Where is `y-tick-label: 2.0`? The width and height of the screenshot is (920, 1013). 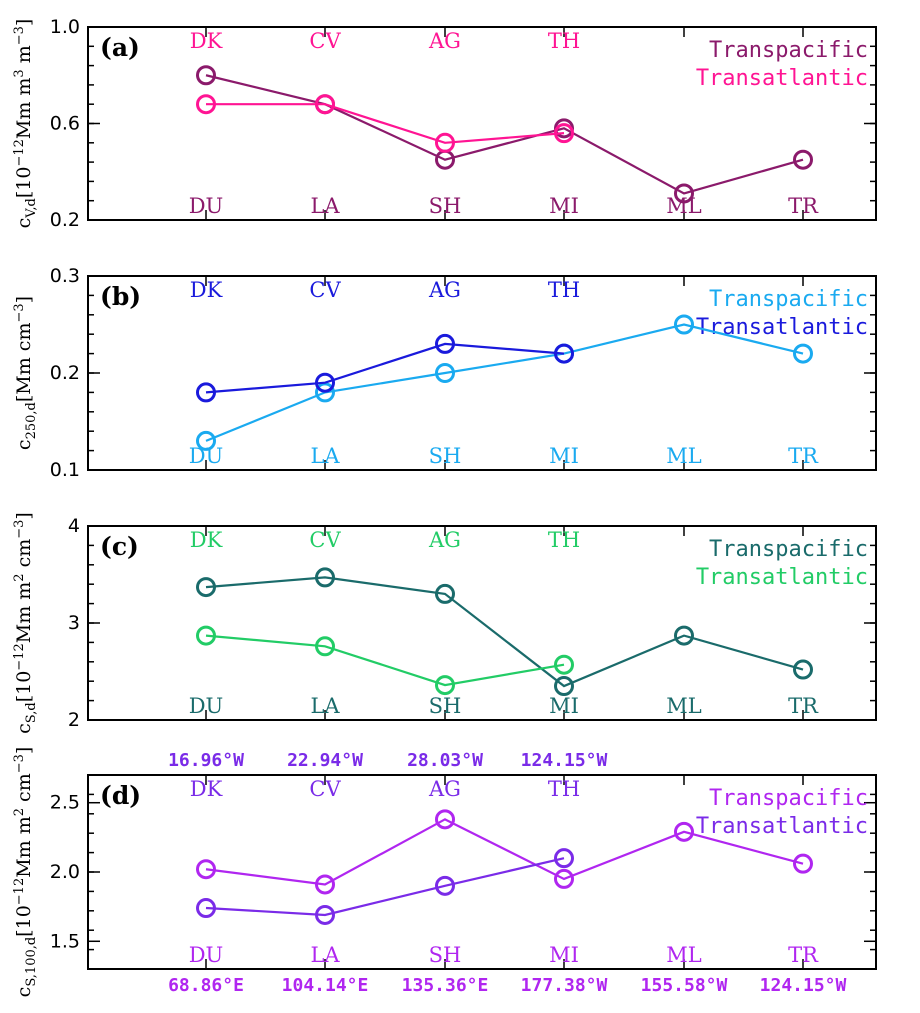
y-tick-label: 2.0 is located at coordinates (65, 872).